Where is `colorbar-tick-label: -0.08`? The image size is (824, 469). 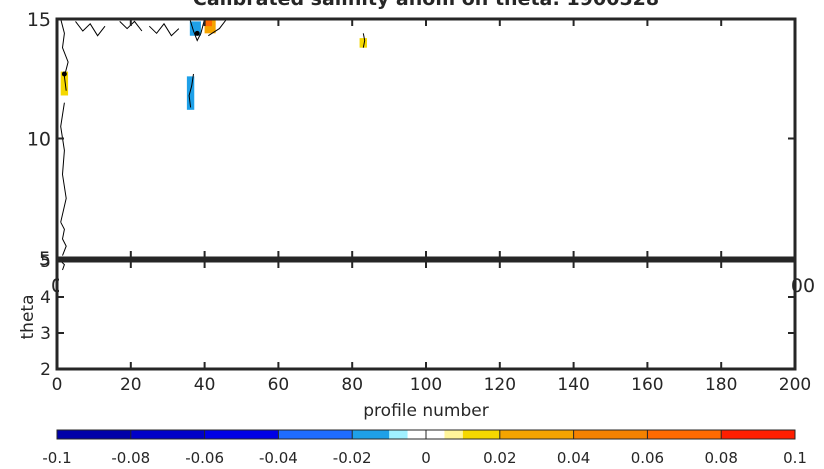 colorbar-tick-label: -0.08 is located at coordinates (130, 458).